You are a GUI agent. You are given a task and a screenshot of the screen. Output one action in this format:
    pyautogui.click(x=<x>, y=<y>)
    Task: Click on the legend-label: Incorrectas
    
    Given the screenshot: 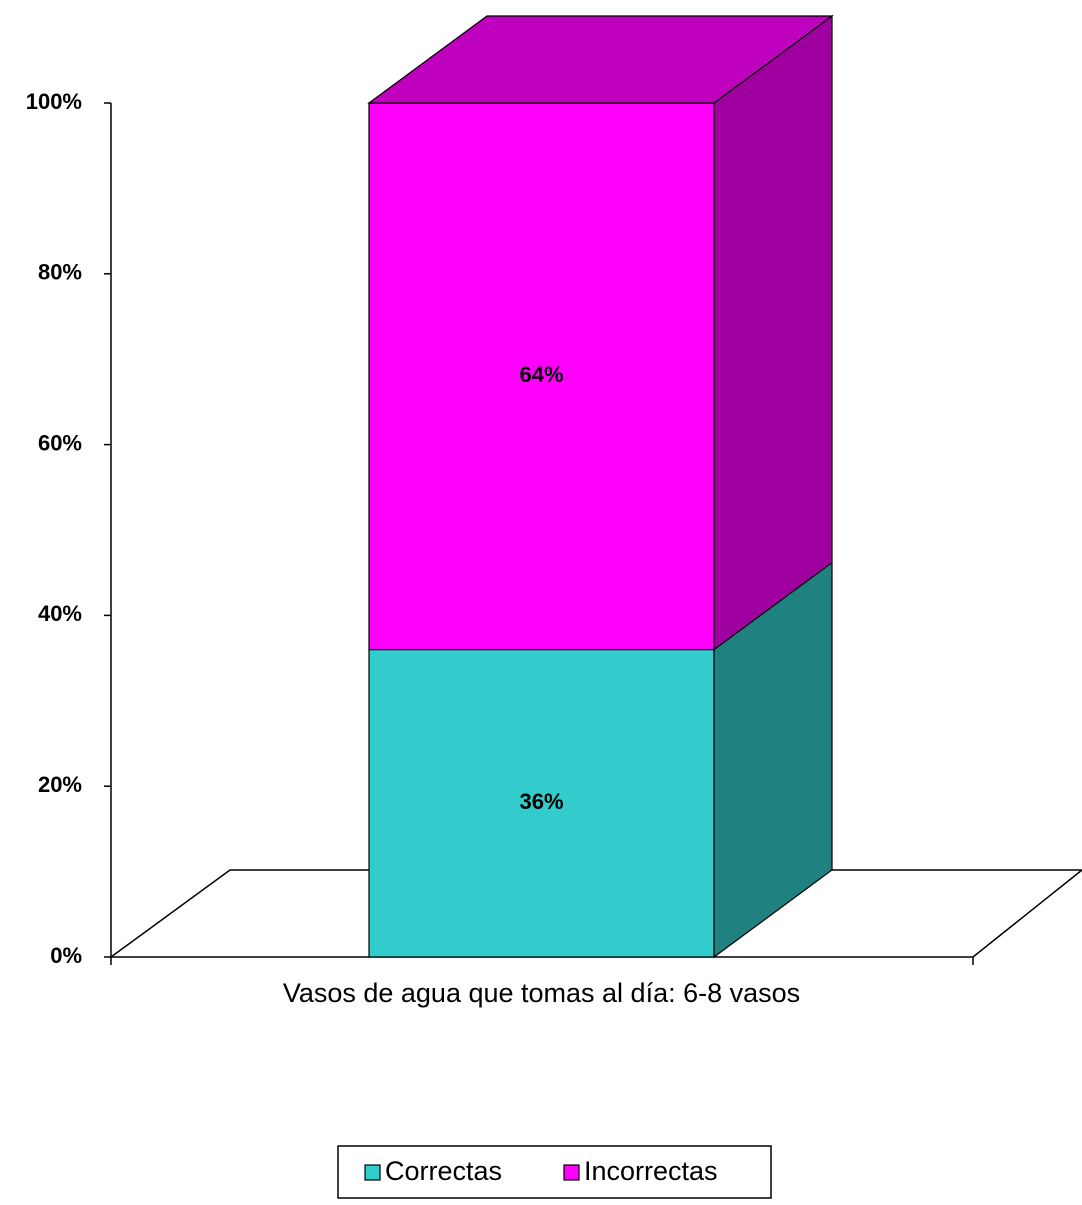 What is the action you would take?
    pyautogui.click(x=651, y=1171)
    